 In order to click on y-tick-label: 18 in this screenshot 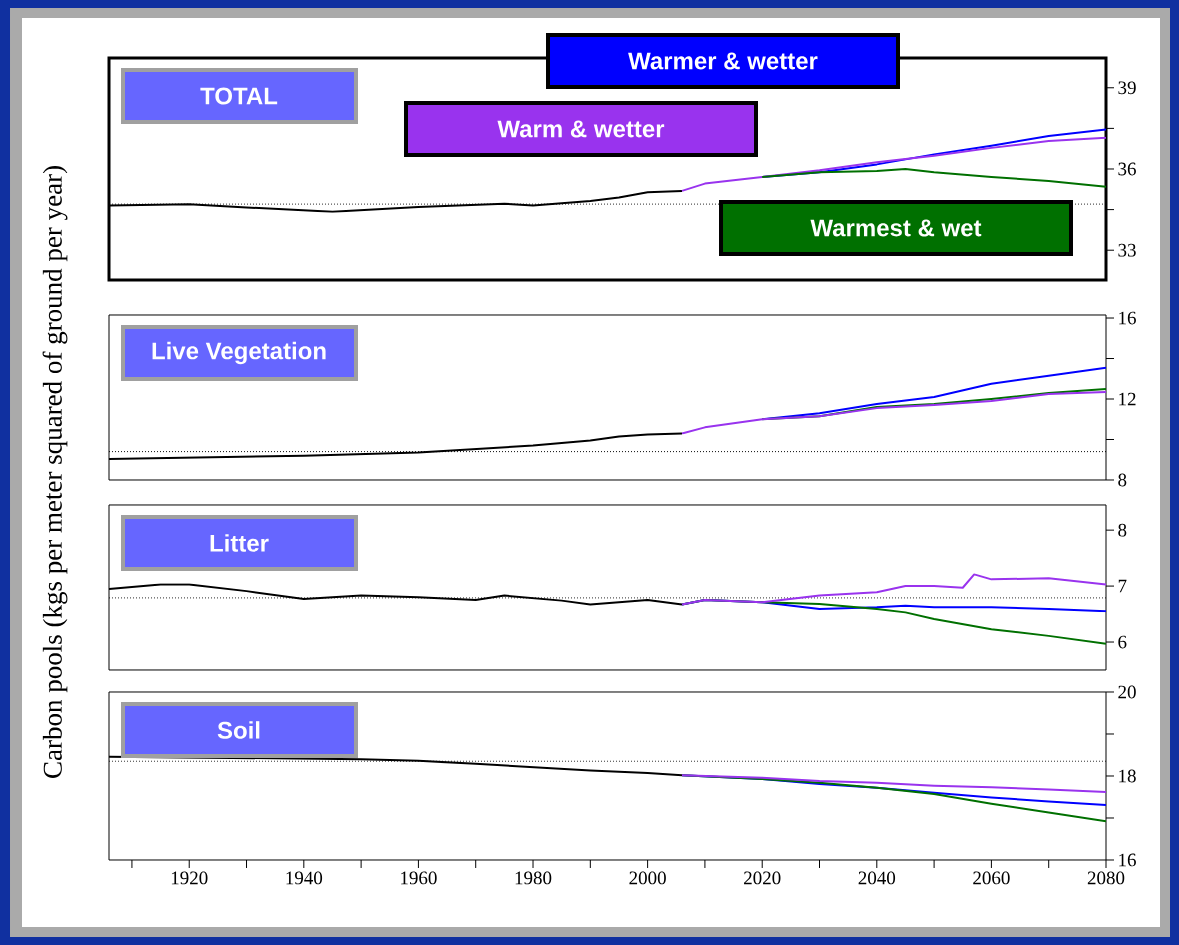, I will do `click(1127, 776)`.